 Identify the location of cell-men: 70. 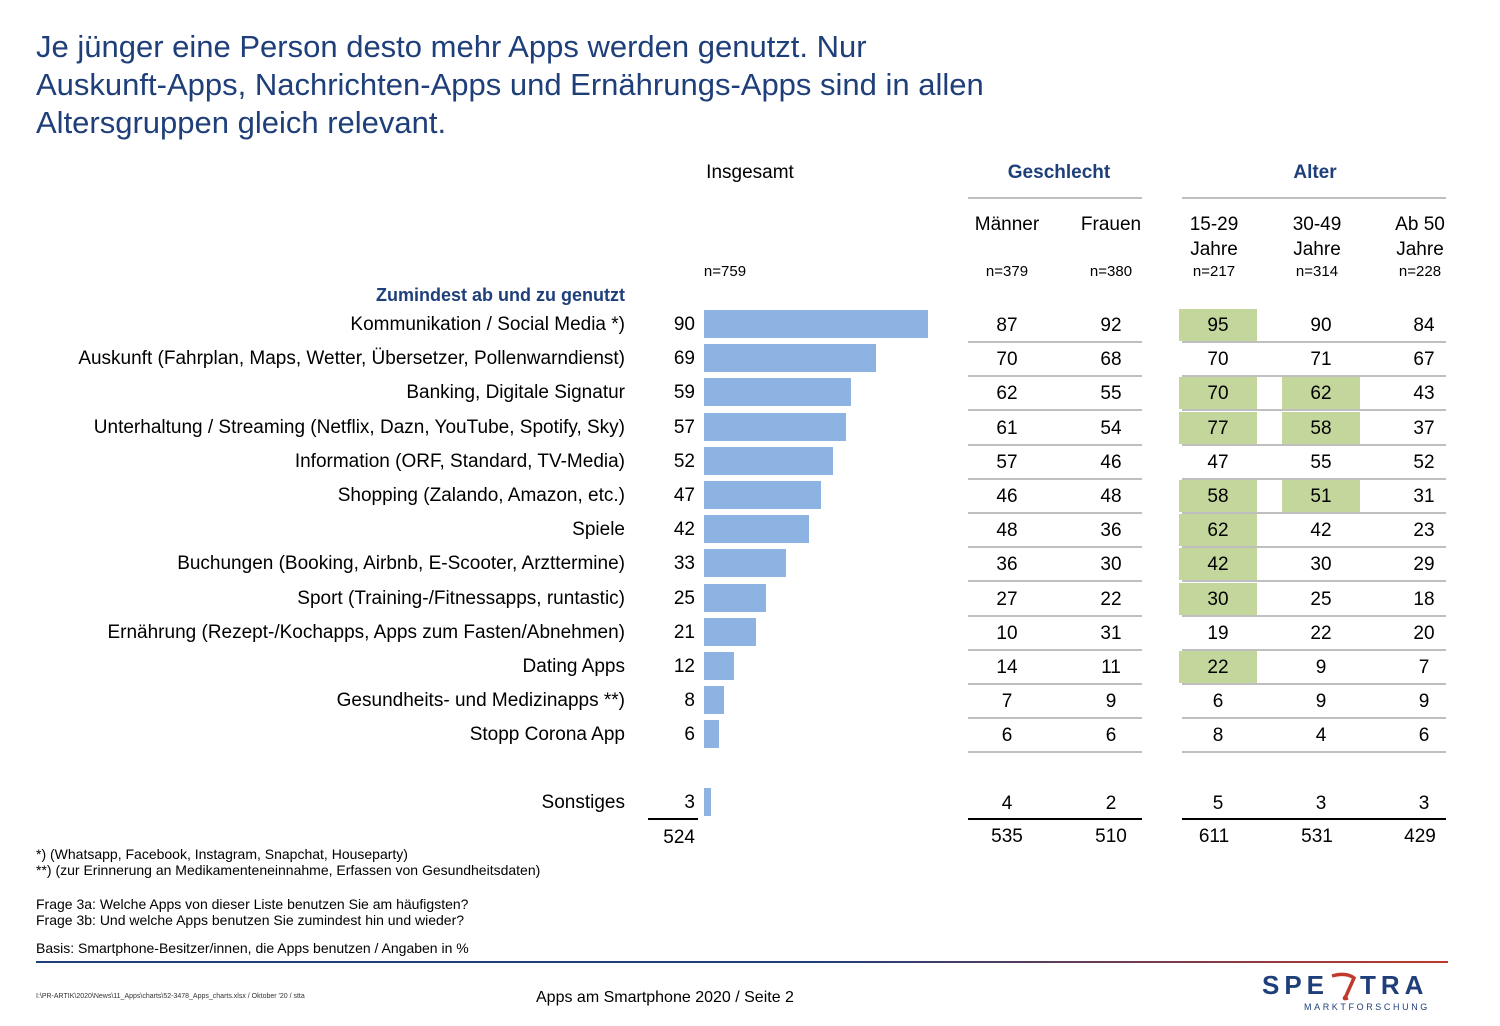
(1007, 360).